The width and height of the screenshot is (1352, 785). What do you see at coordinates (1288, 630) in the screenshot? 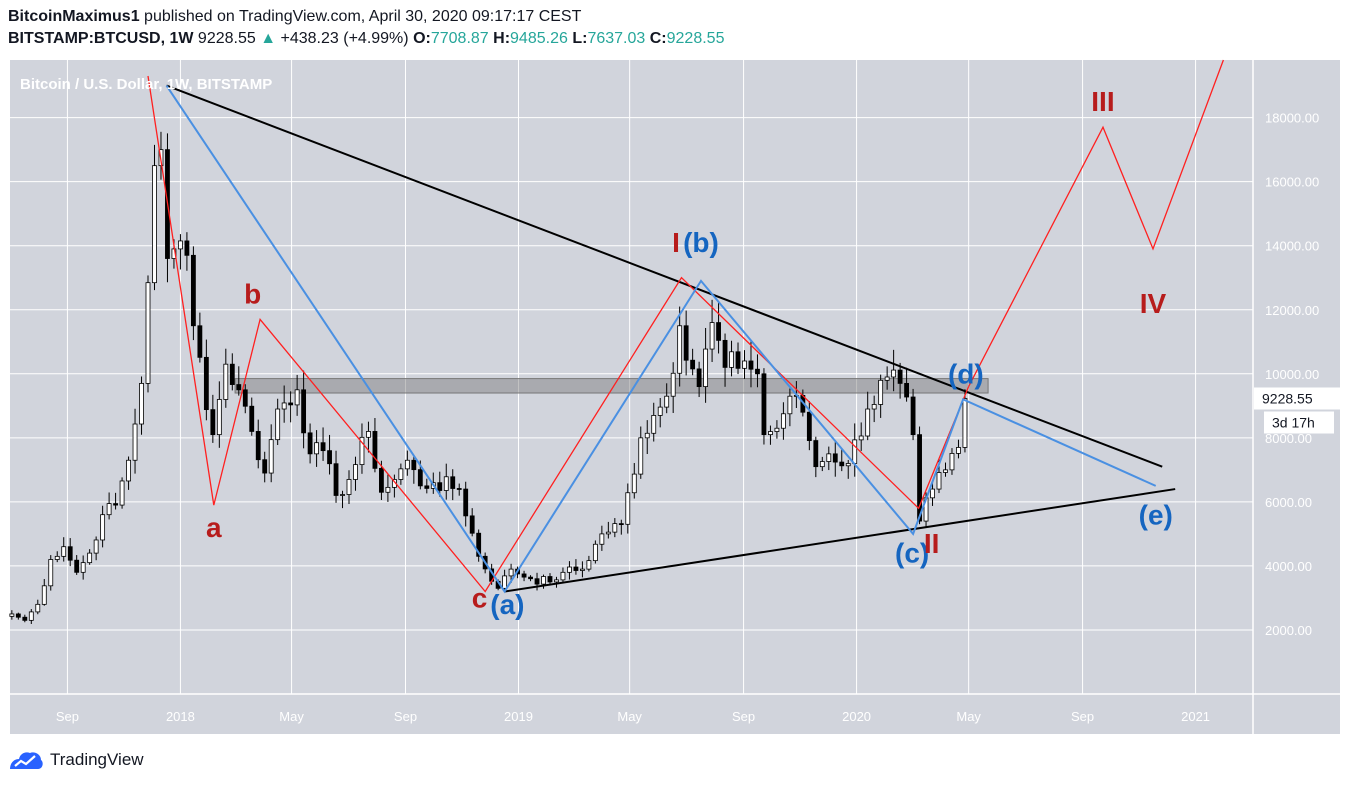
I see `y-tick-label: 2000.00` at bounding box center [1288, 630].